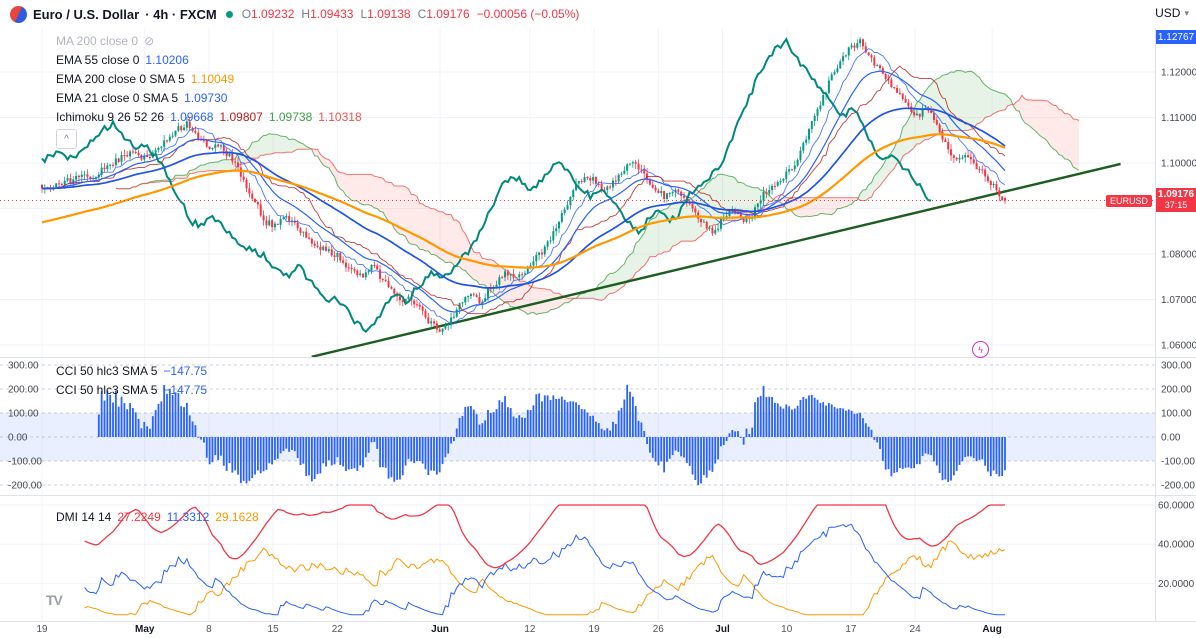 This screenshot has width=1196, height=638. Describe the element at coordinates (340, 116) in the screenshot. I see `ichimoku-leadb-value: 1.10318` at that location.